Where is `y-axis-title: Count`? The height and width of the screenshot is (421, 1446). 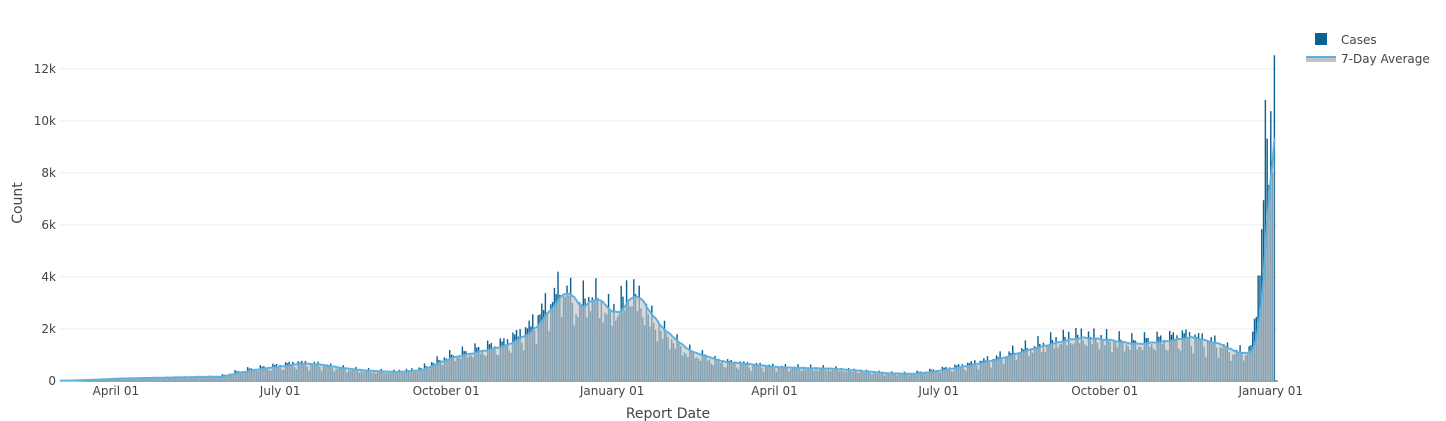
y-axis-title: Count is located at coordinates (18, 203).